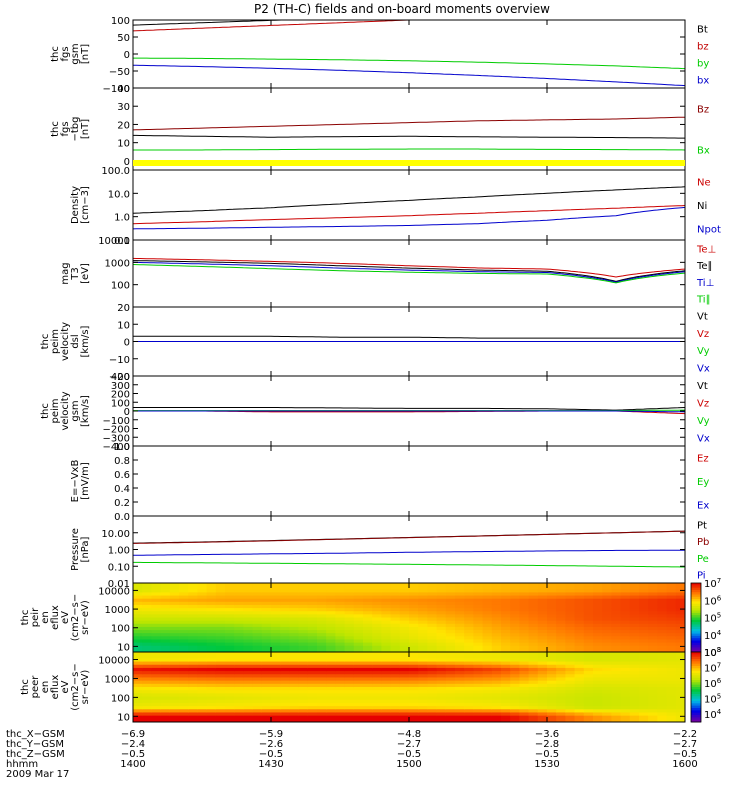  What do you see at coordinates (713, 714) in the screenshot?
I see `colorbar-tick-label: 104` at bounding box center [713, 714].